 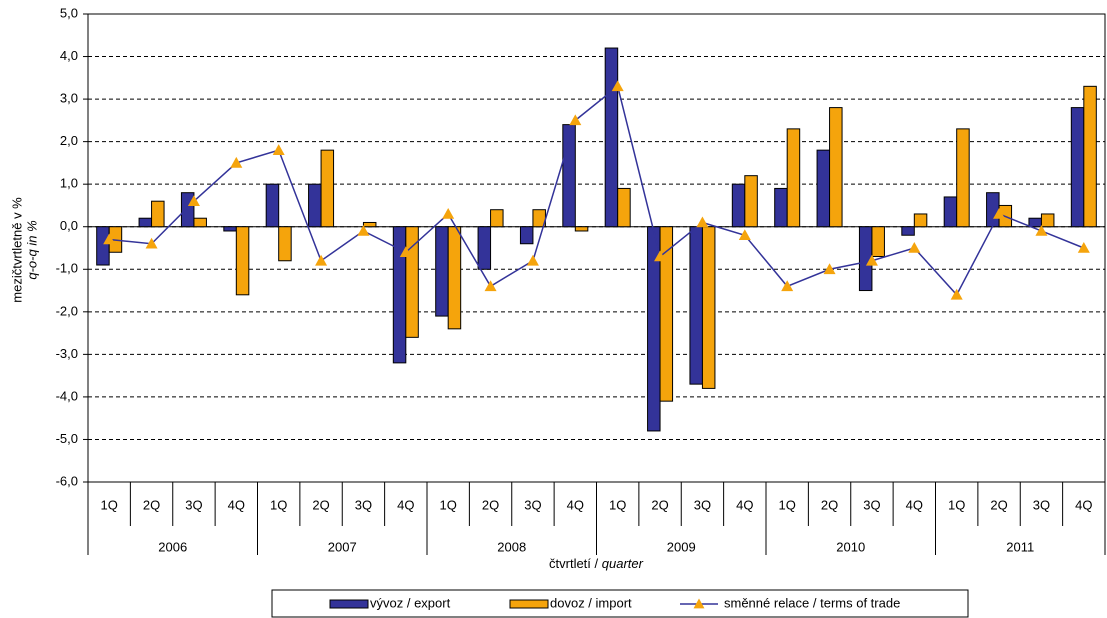 I want to click on x-axis-label-text: čtvrtletí /, so click(x=574, y=563).